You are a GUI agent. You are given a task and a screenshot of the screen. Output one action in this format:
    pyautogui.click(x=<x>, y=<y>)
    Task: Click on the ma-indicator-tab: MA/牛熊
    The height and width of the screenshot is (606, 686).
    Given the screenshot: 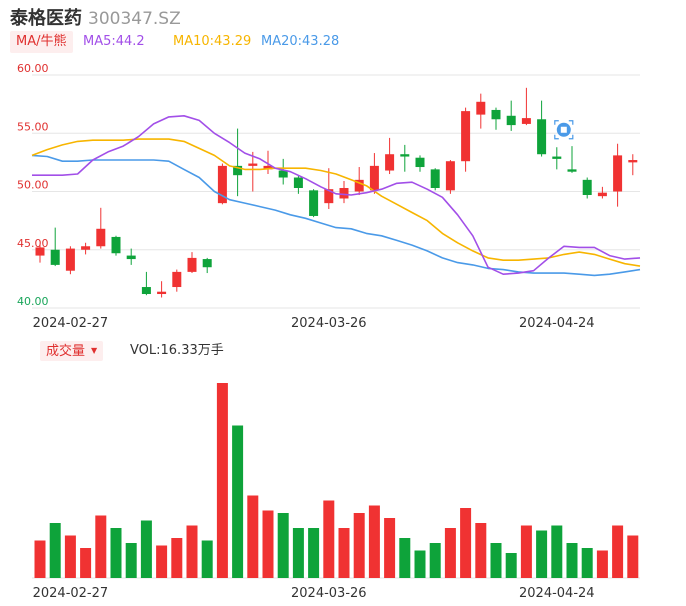 What is the action you would take?
    pyautogui.click(x=41, y=42)
    